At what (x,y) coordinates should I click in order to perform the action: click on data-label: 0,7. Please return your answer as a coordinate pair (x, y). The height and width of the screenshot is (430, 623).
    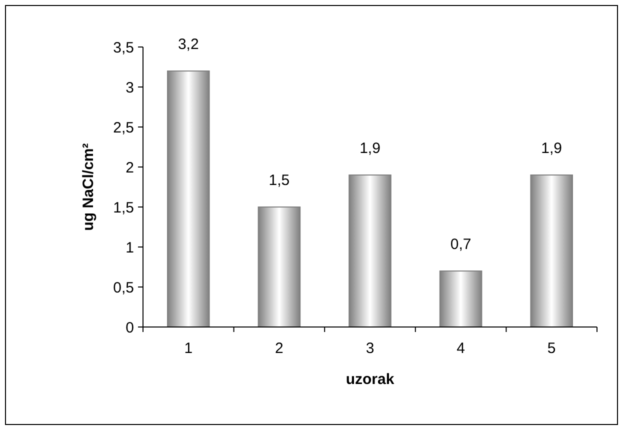
    Looking at the image, I should click on (461, 244).